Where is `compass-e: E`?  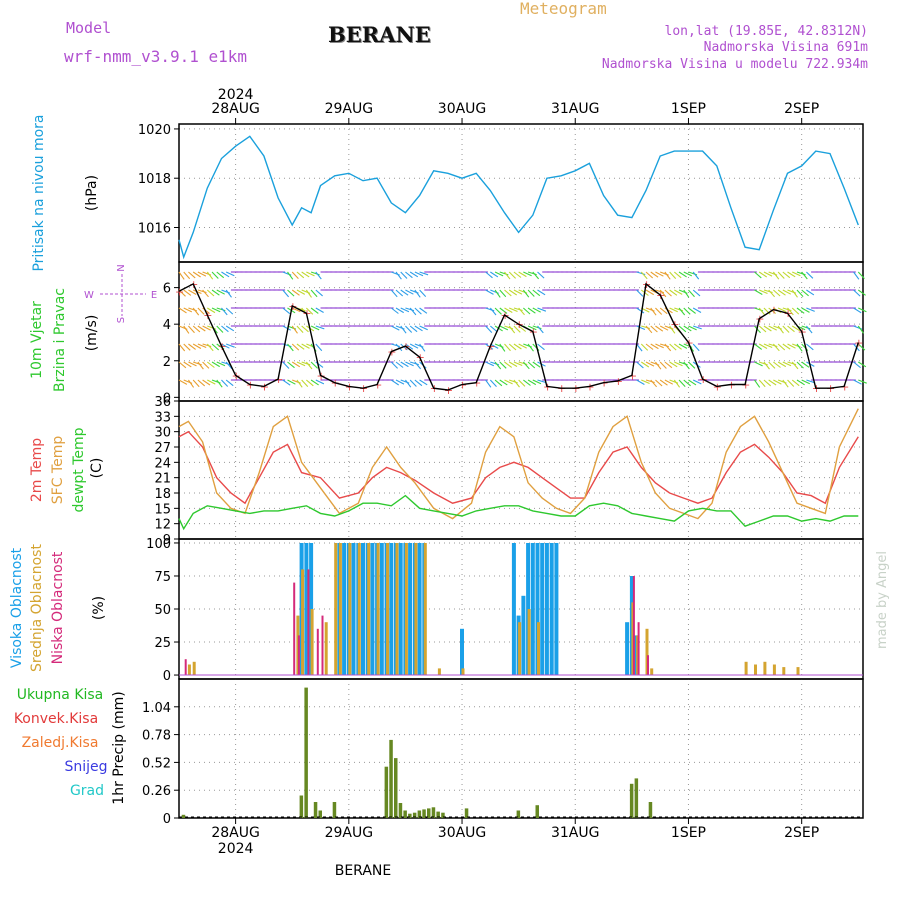
compass-e: E is located at coordinates (154, 295).